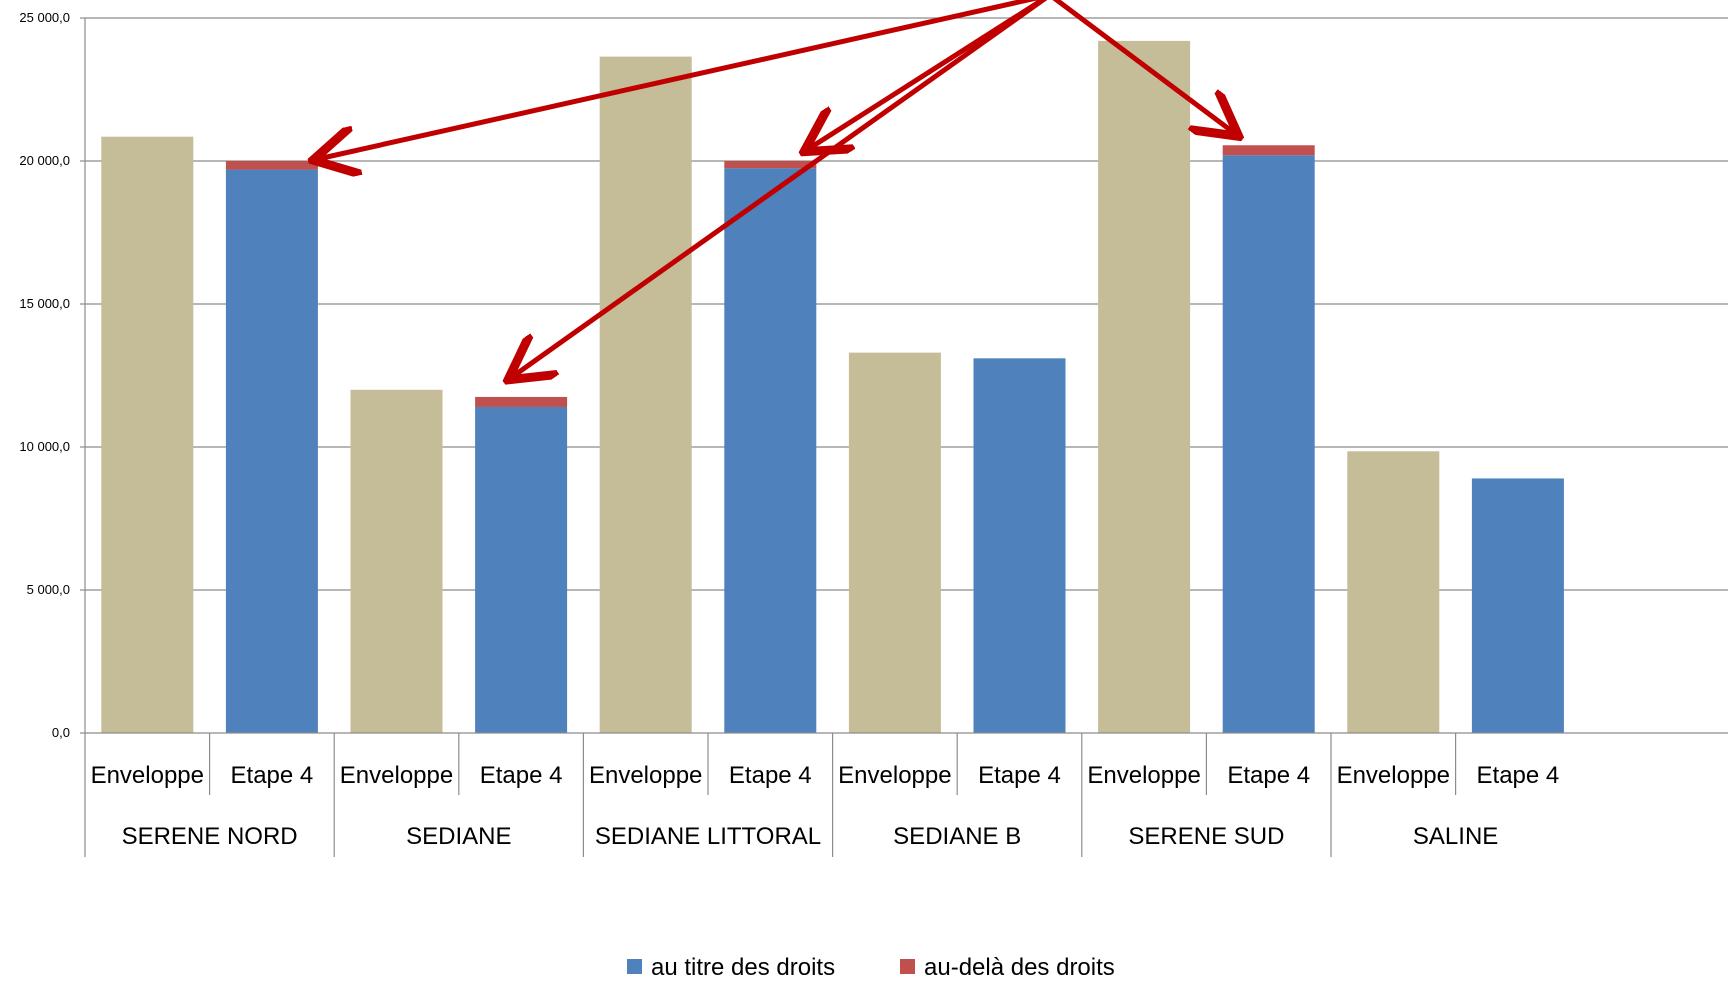 This screenshot has height=992, width=1728. I want to click on x-group-label: SEDIANE B, so click(957, 836).